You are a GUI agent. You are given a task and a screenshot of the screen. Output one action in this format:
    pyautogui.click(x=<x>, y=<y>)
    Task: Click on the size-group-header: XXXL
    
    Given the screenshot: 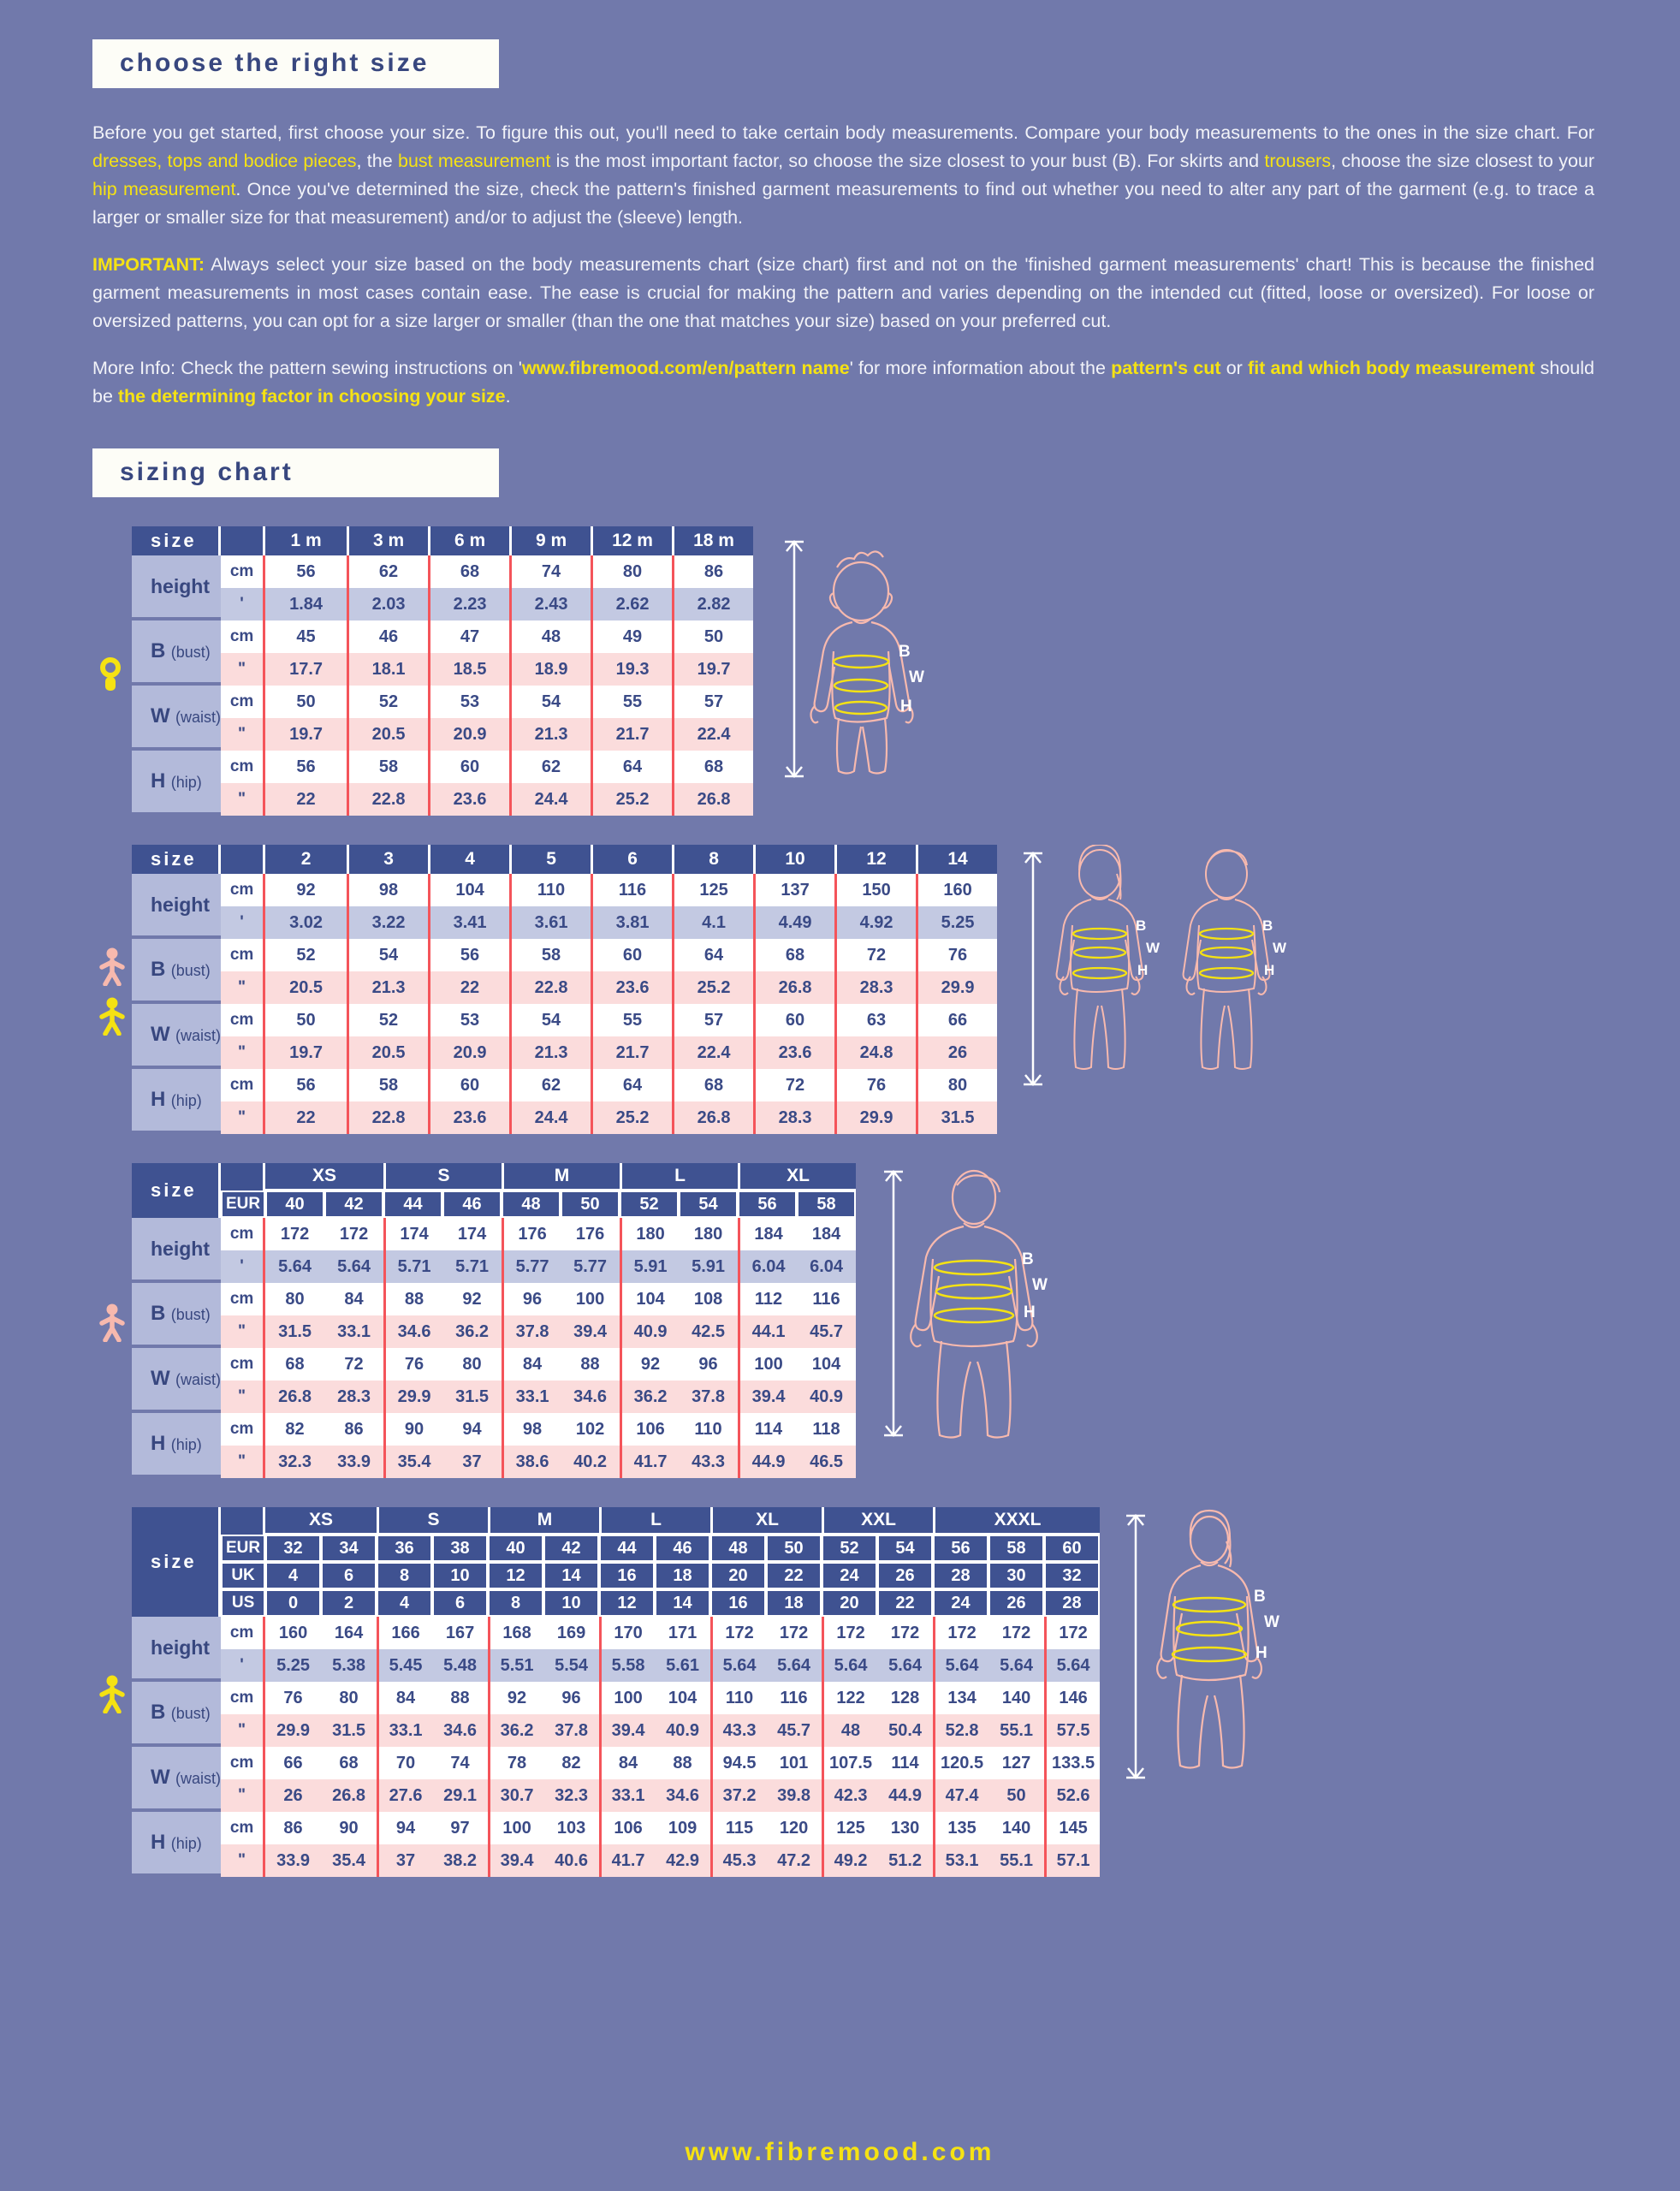 What is the action you would take?
    pyautogui.click(x=1017, y=1521)
    